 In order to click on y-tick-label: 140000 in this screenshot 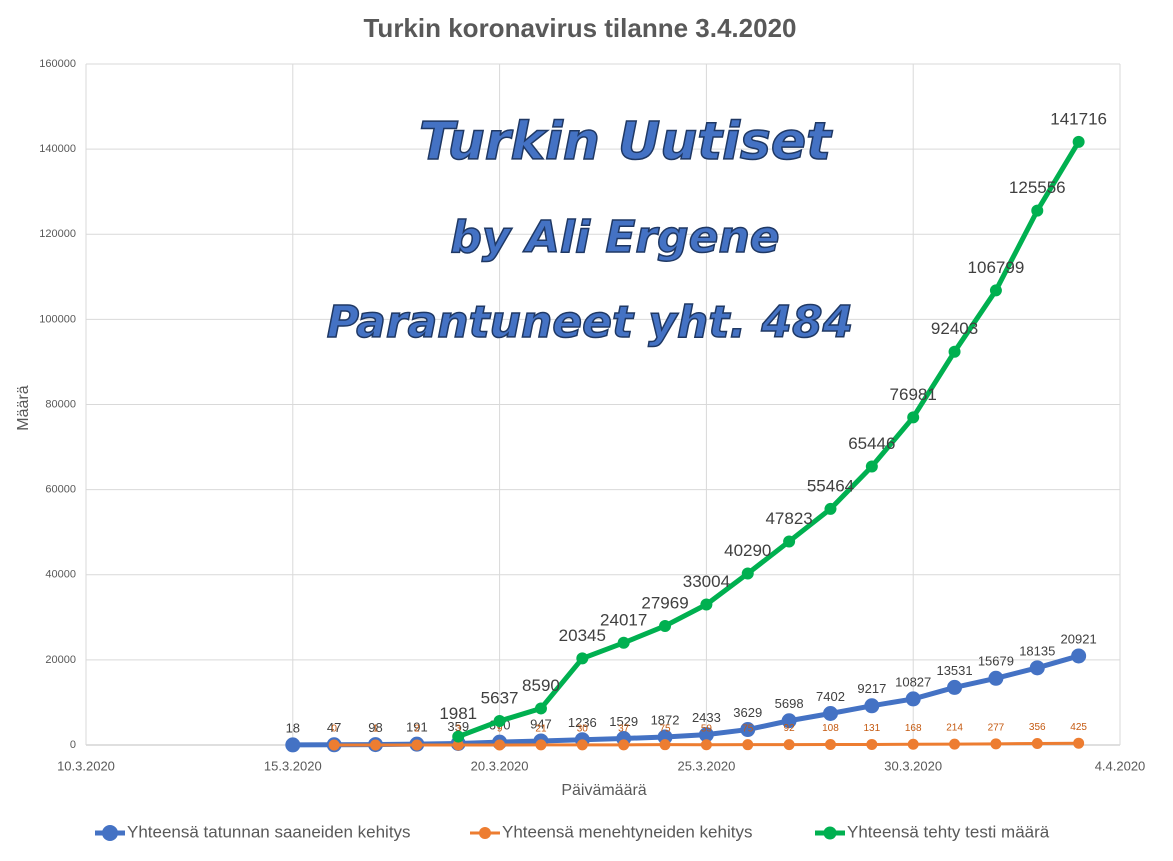, I will do `click(57, 149)`.